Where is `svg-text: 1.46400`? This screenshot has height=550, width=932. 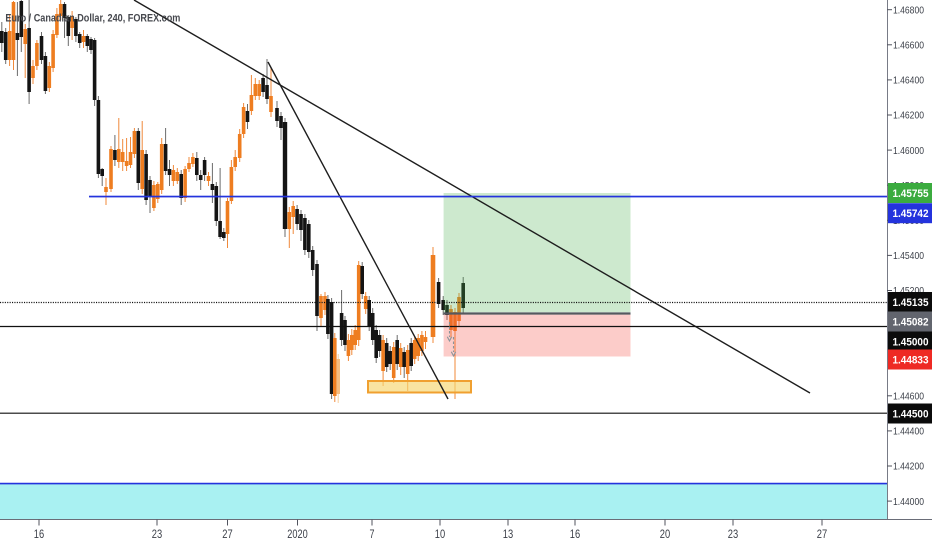 svg-text: 1.46400 is located at coordinates (908, 81).